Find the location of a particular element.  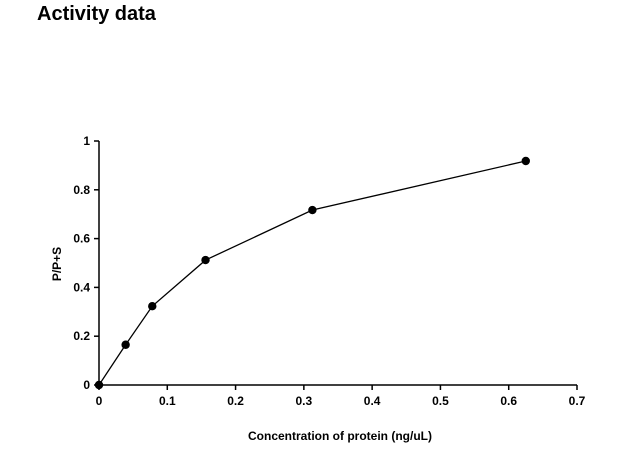

y-tick-label: 1 is located at coordinates (86, 141).